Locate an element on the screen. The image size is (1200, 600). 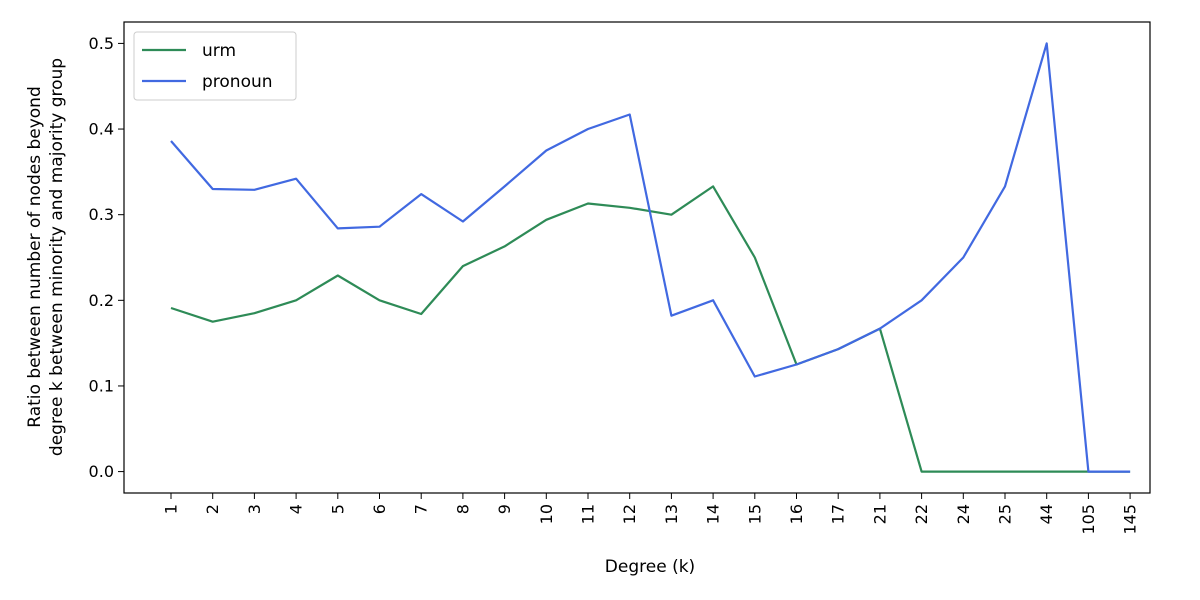
x-tick-label: 11 is located at coordinates (588, 514).